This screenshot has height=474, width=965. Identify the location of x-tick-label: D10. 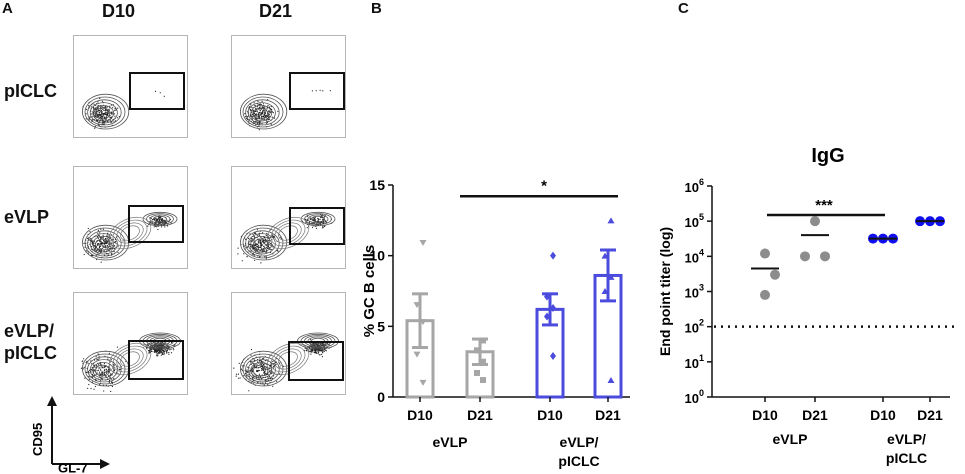
(883, 415).